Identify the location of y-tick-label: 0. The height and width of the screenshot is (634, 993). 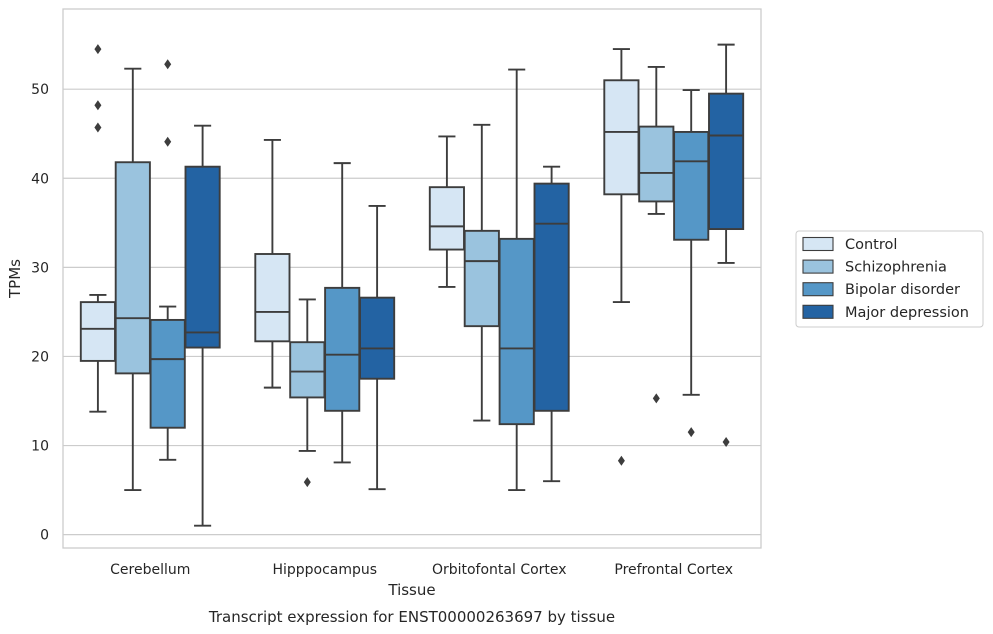
(44, 536).